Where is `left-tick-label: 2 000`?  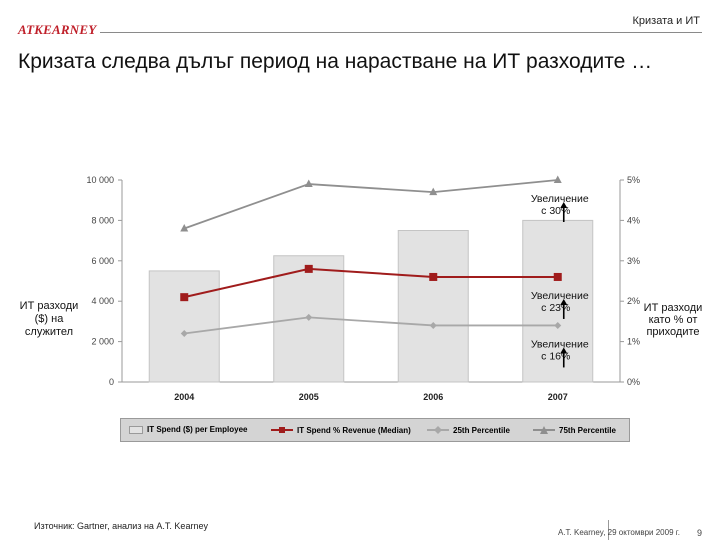 left-tick-label: 2 000 is located at coordinates (102, 342).